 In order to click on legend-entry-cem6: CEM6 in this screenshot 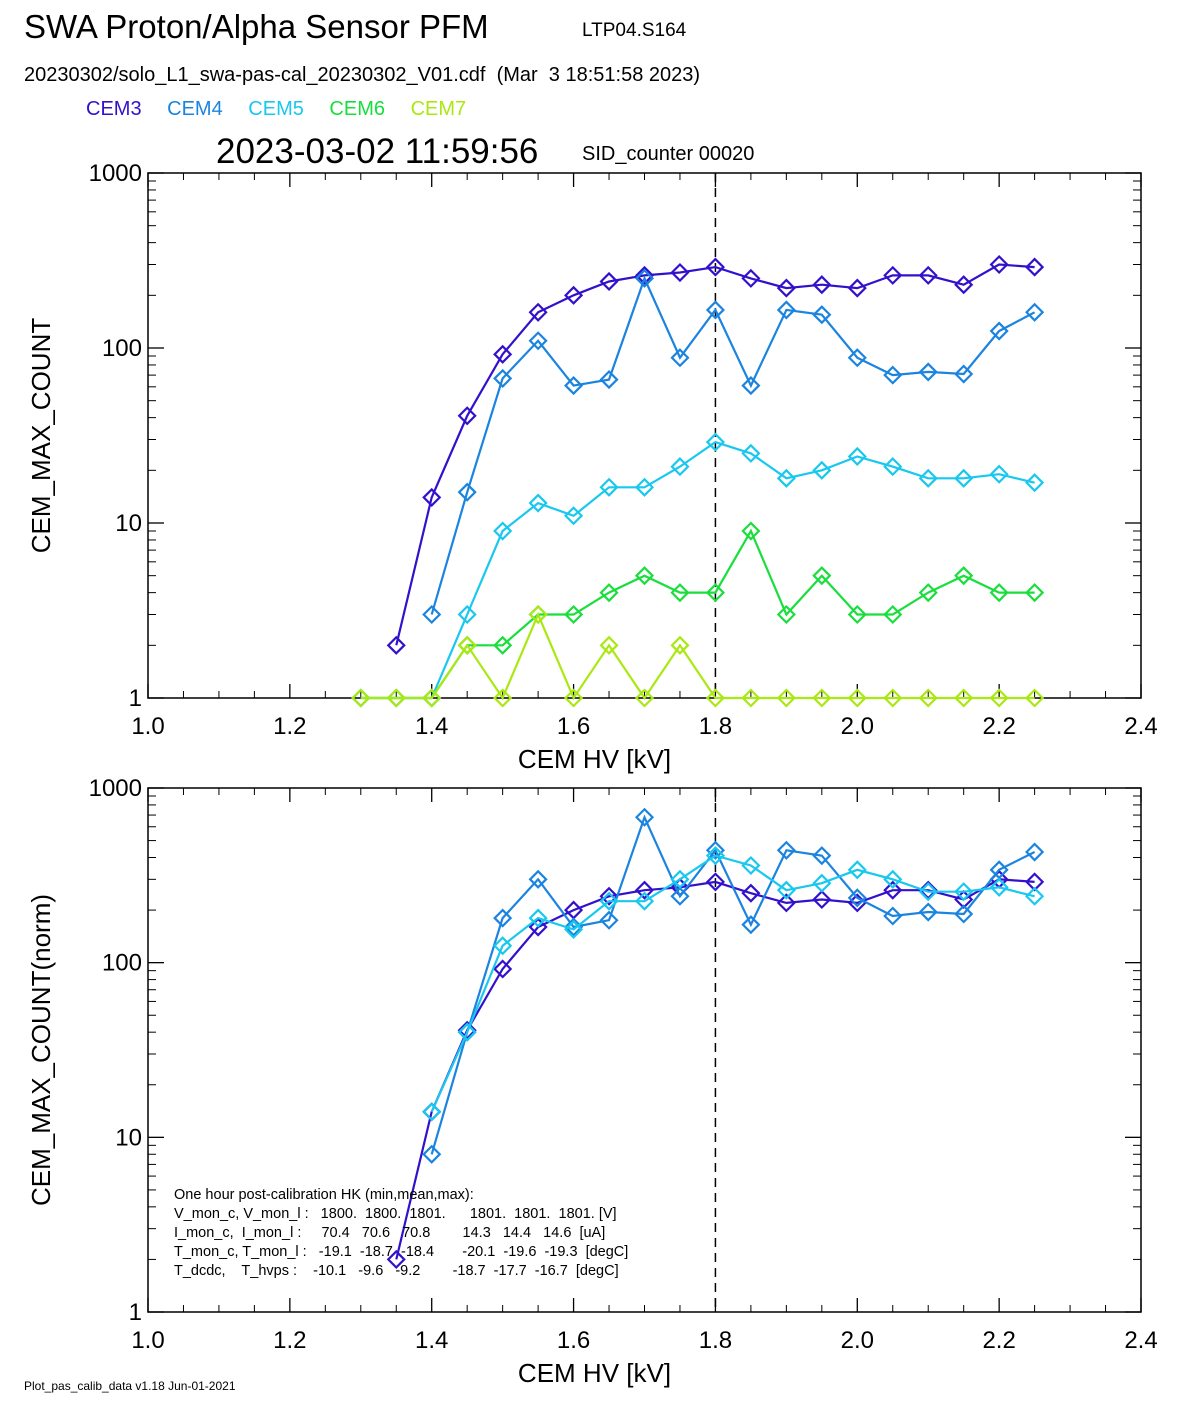, I will do `click(357, 109)`.